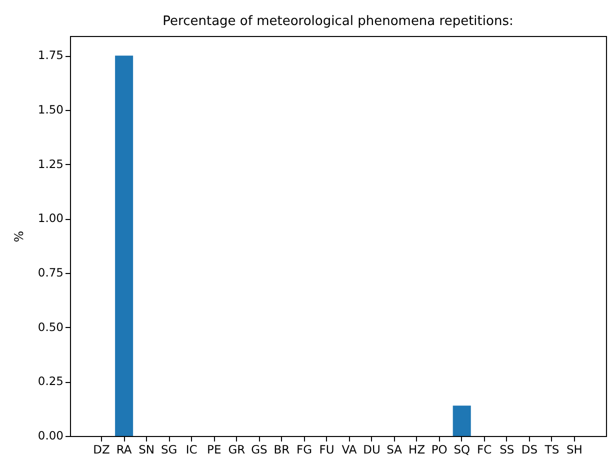  What do you see at coordinates (282, 449) in the screenshot?
I see `x-tick-label: BR` at bounding box center [282, 449].